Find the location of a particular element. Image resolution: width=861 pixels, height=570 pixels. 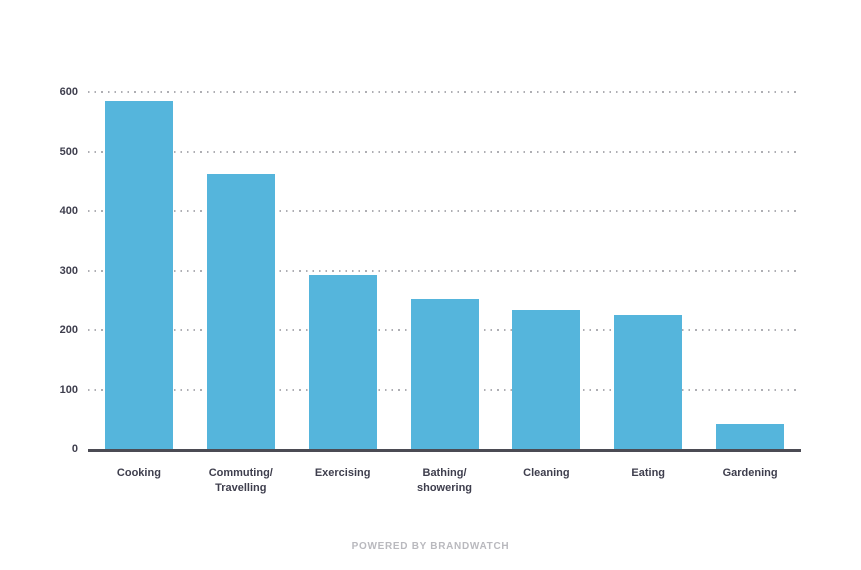

x-category-label: Exercising is located at coordinates (342, 473).